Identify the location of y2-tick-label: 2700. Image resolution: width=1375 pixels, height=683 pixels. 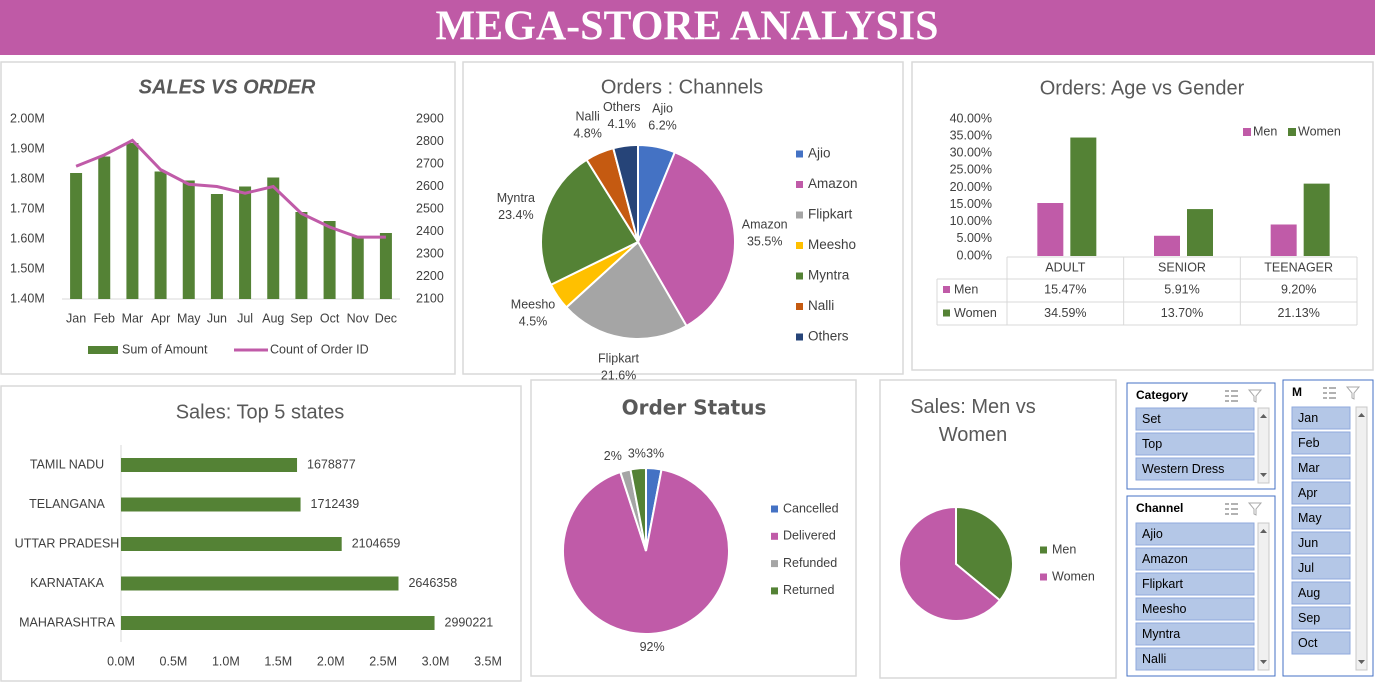
(430, 163).